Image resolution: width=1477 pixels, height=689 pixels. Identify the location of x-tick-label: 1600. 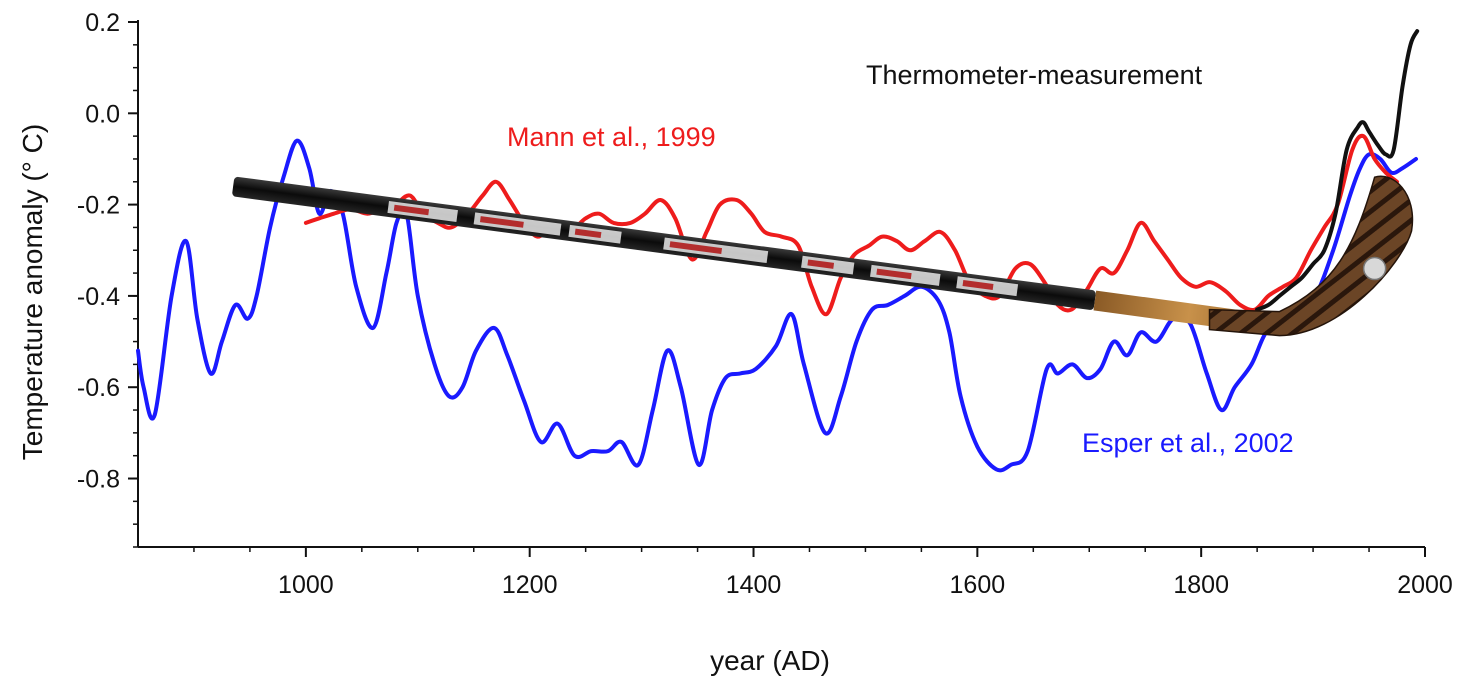
(978, 585).